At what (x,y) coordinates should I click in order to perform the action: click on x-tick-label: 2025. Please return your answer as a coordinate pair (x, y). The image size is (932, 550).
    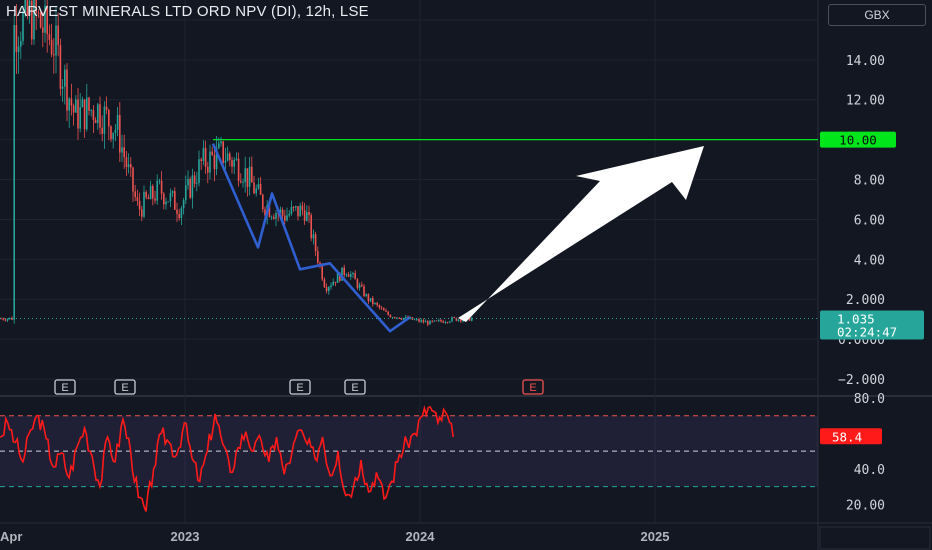
    Looking at the image, I should click on (655, 536).